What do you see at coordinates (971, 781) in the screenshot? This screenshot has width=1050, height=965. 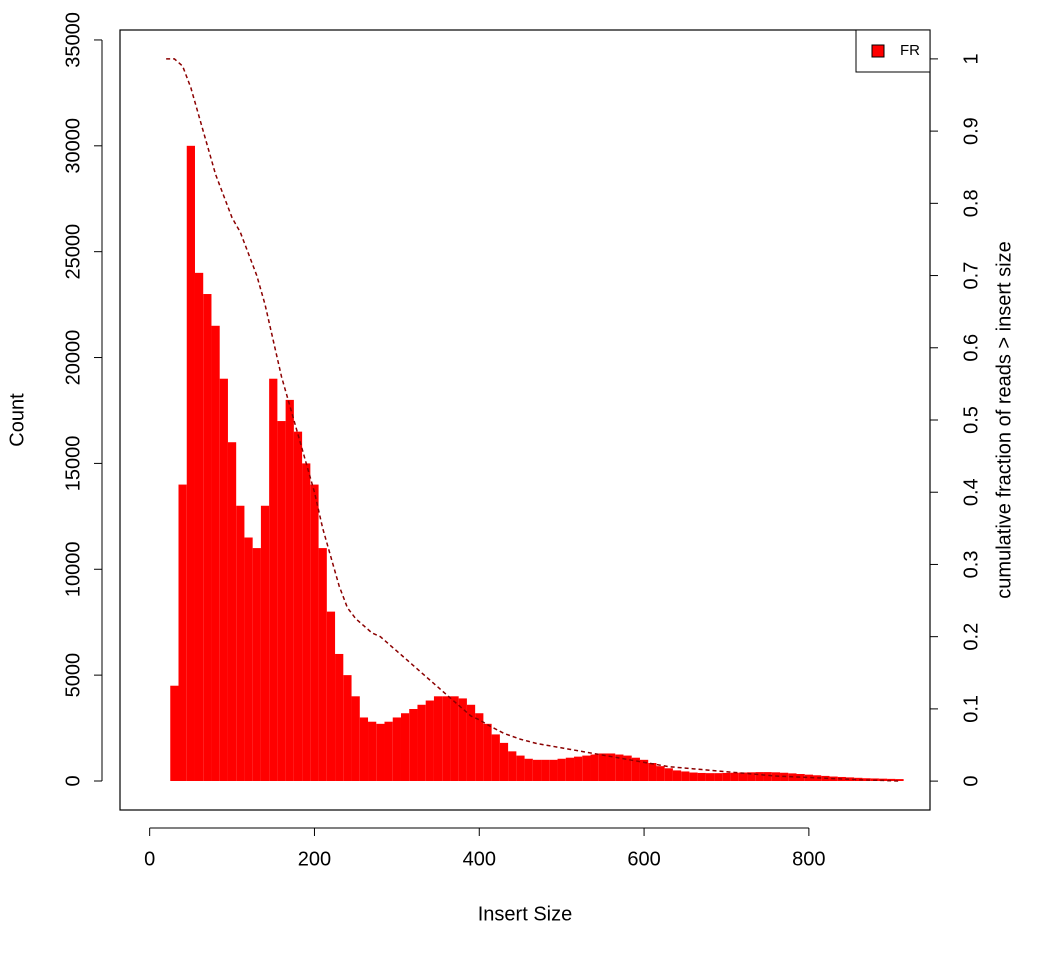 I see `y2-tick-label: 0` at bounding box center [971, 781].